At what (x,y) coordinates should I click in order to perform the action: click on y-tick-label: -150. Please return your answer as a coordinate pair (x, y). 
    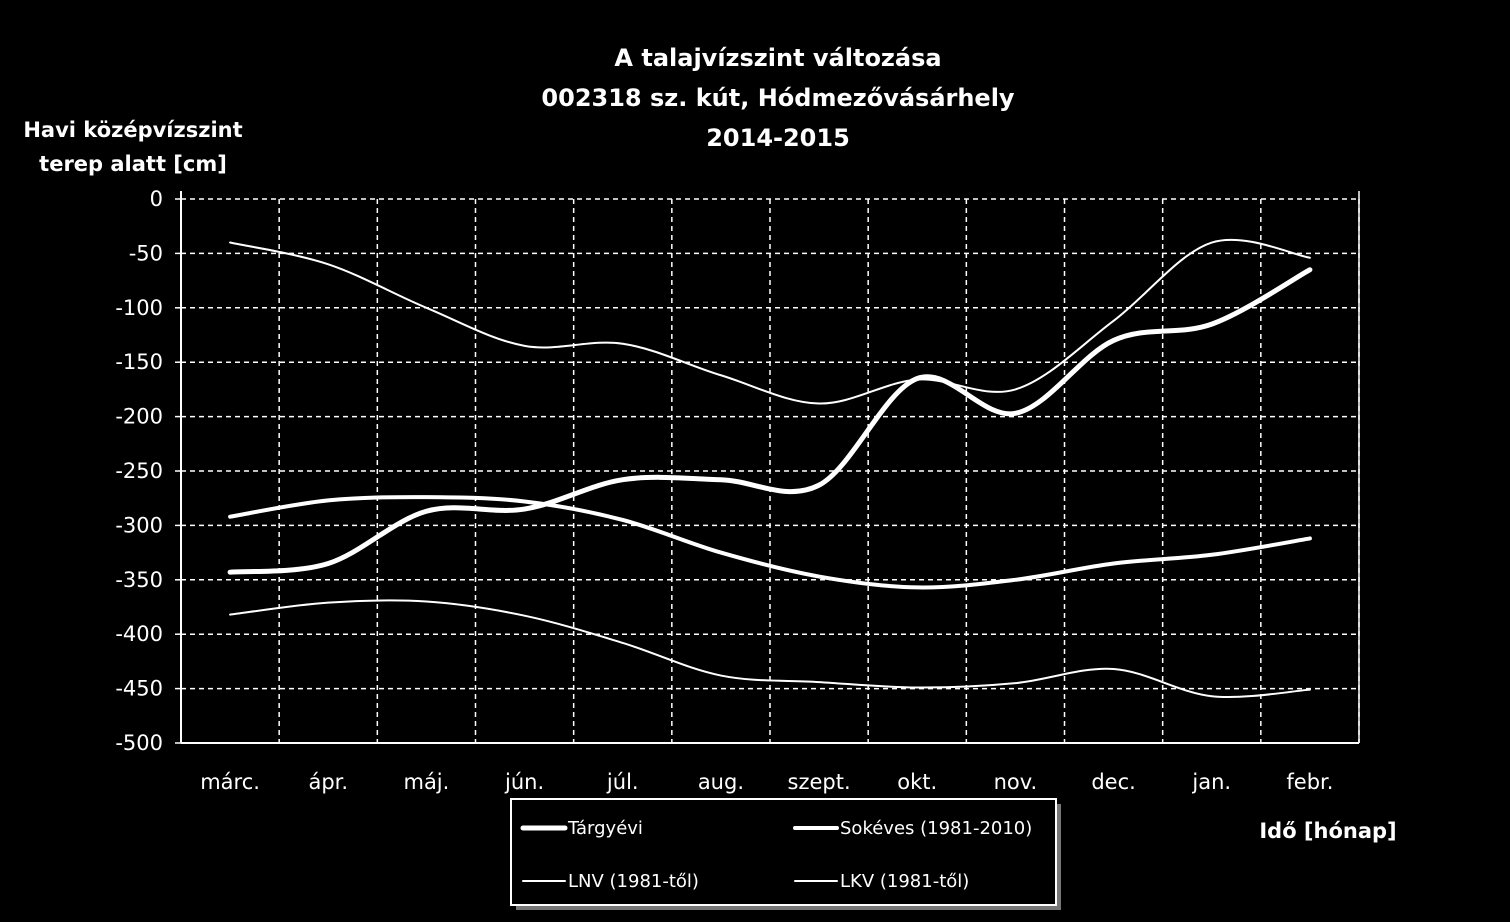
    Looking at the image, I should click on (139, 362).